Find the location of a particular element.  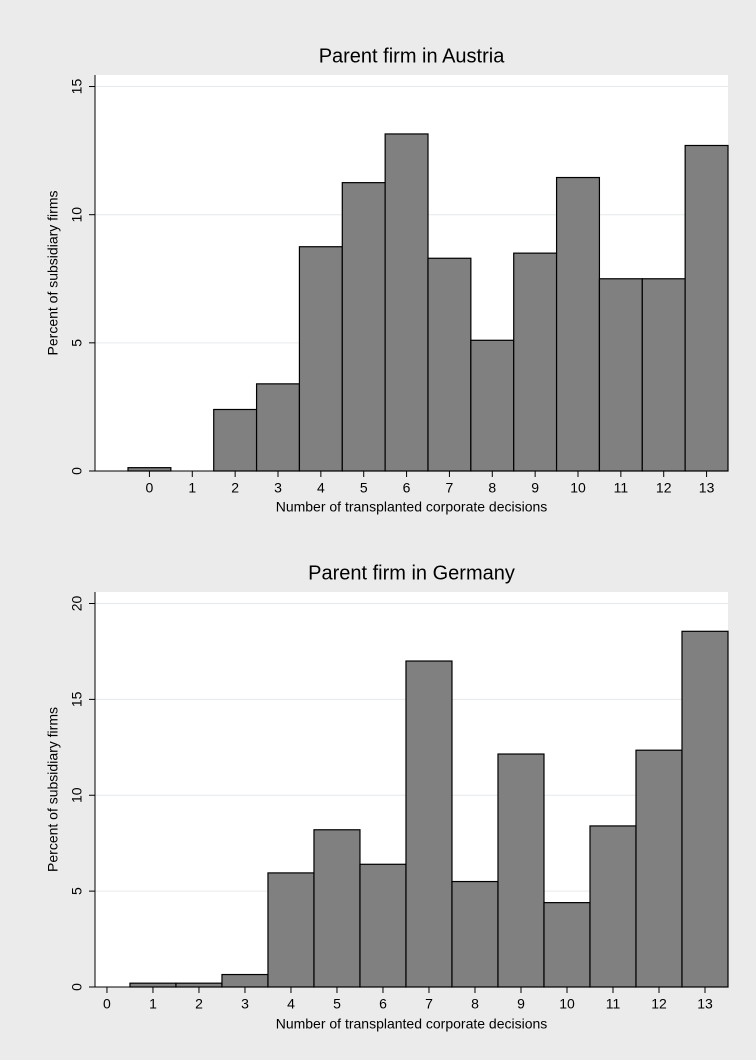

chart-title: Parent firm in Austria is located at coordinates (412, 56).